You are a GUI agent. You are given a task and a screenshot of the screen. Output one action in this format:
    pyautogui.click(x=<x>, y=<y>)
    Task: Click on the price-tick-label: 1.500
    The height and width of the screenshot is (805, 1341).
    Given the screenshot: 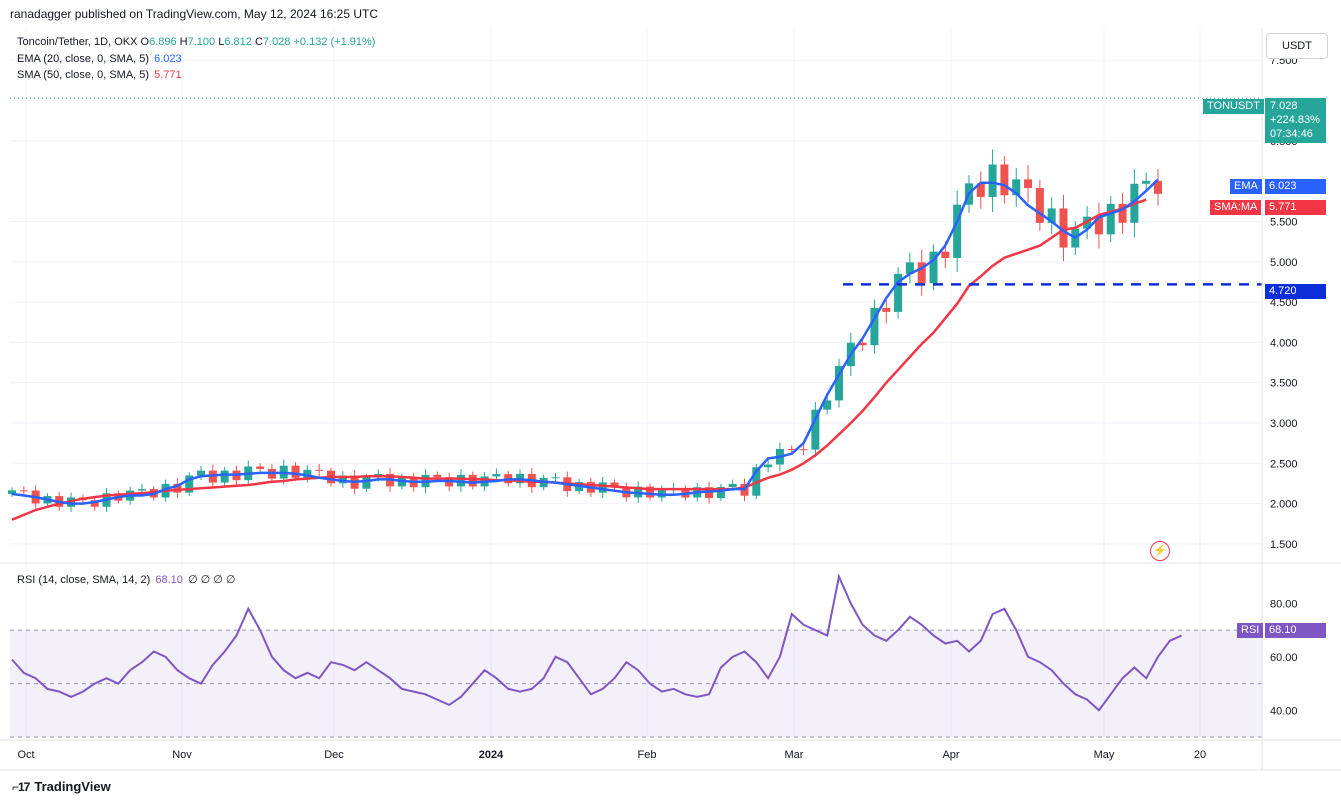 What is the action you would take?
    pyautogui.click(x=1284, y=545)
    